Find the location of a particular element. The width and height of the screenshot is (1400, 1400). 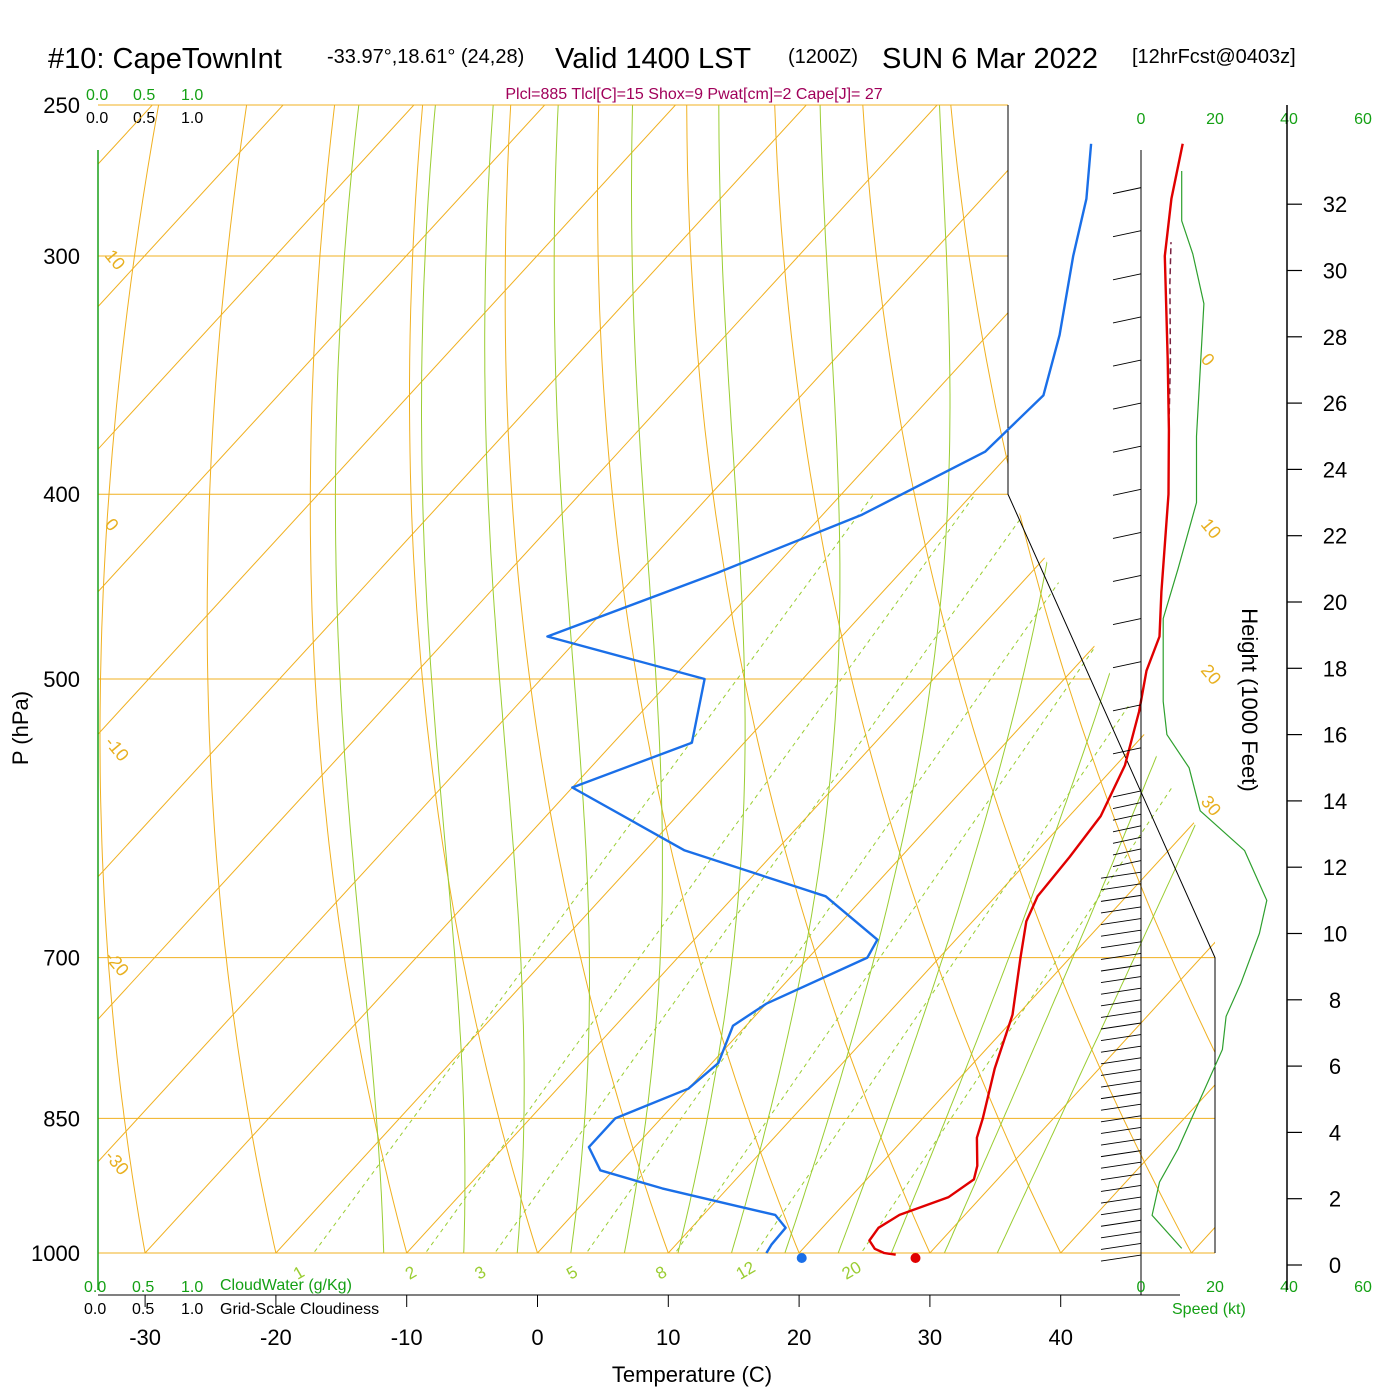

height-tick-label: 0 is located at coordinates (1335, 1265).